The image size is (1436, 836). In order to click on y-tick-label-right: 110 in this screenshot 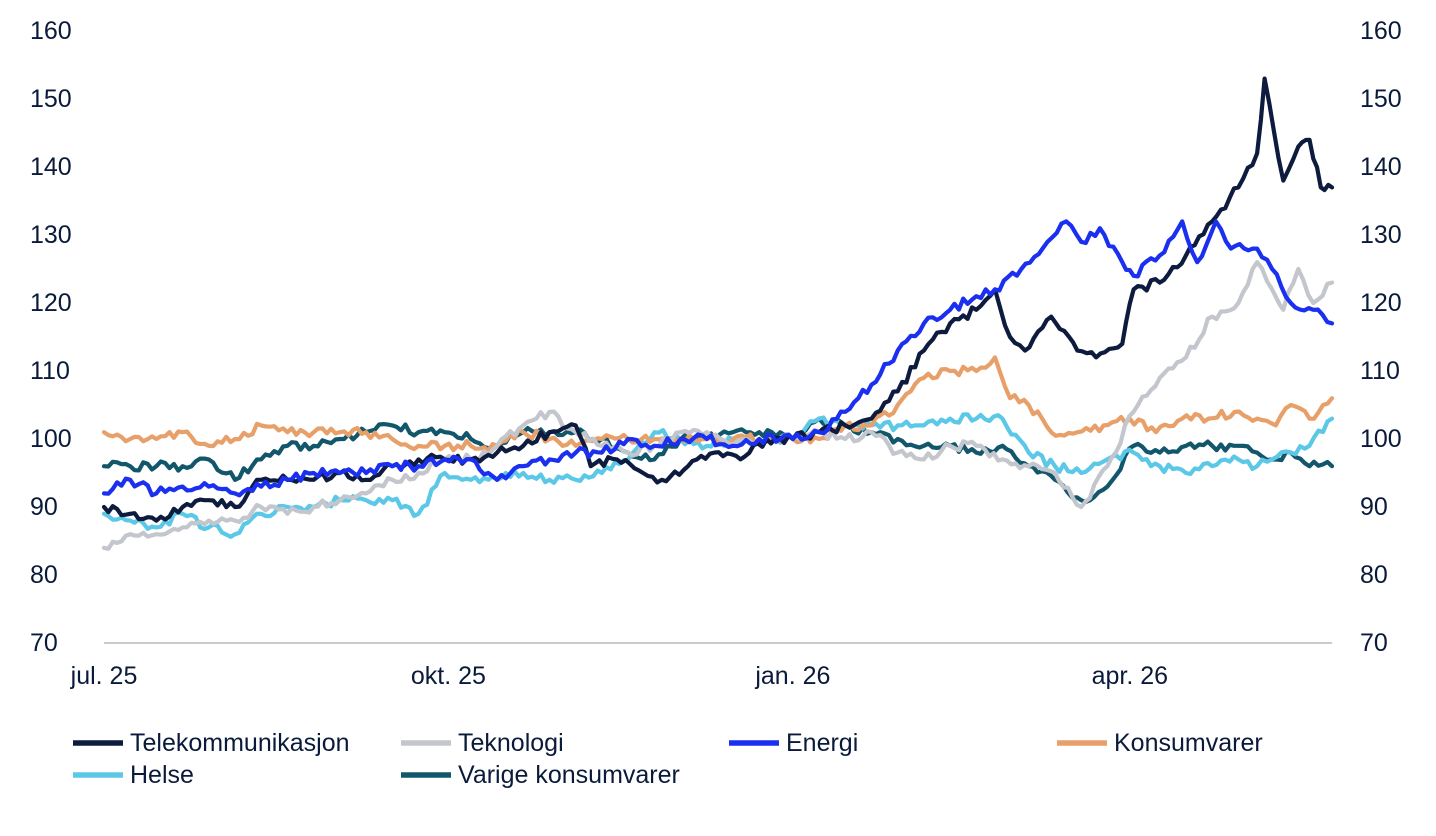, I will do `click(1380, 371)`.